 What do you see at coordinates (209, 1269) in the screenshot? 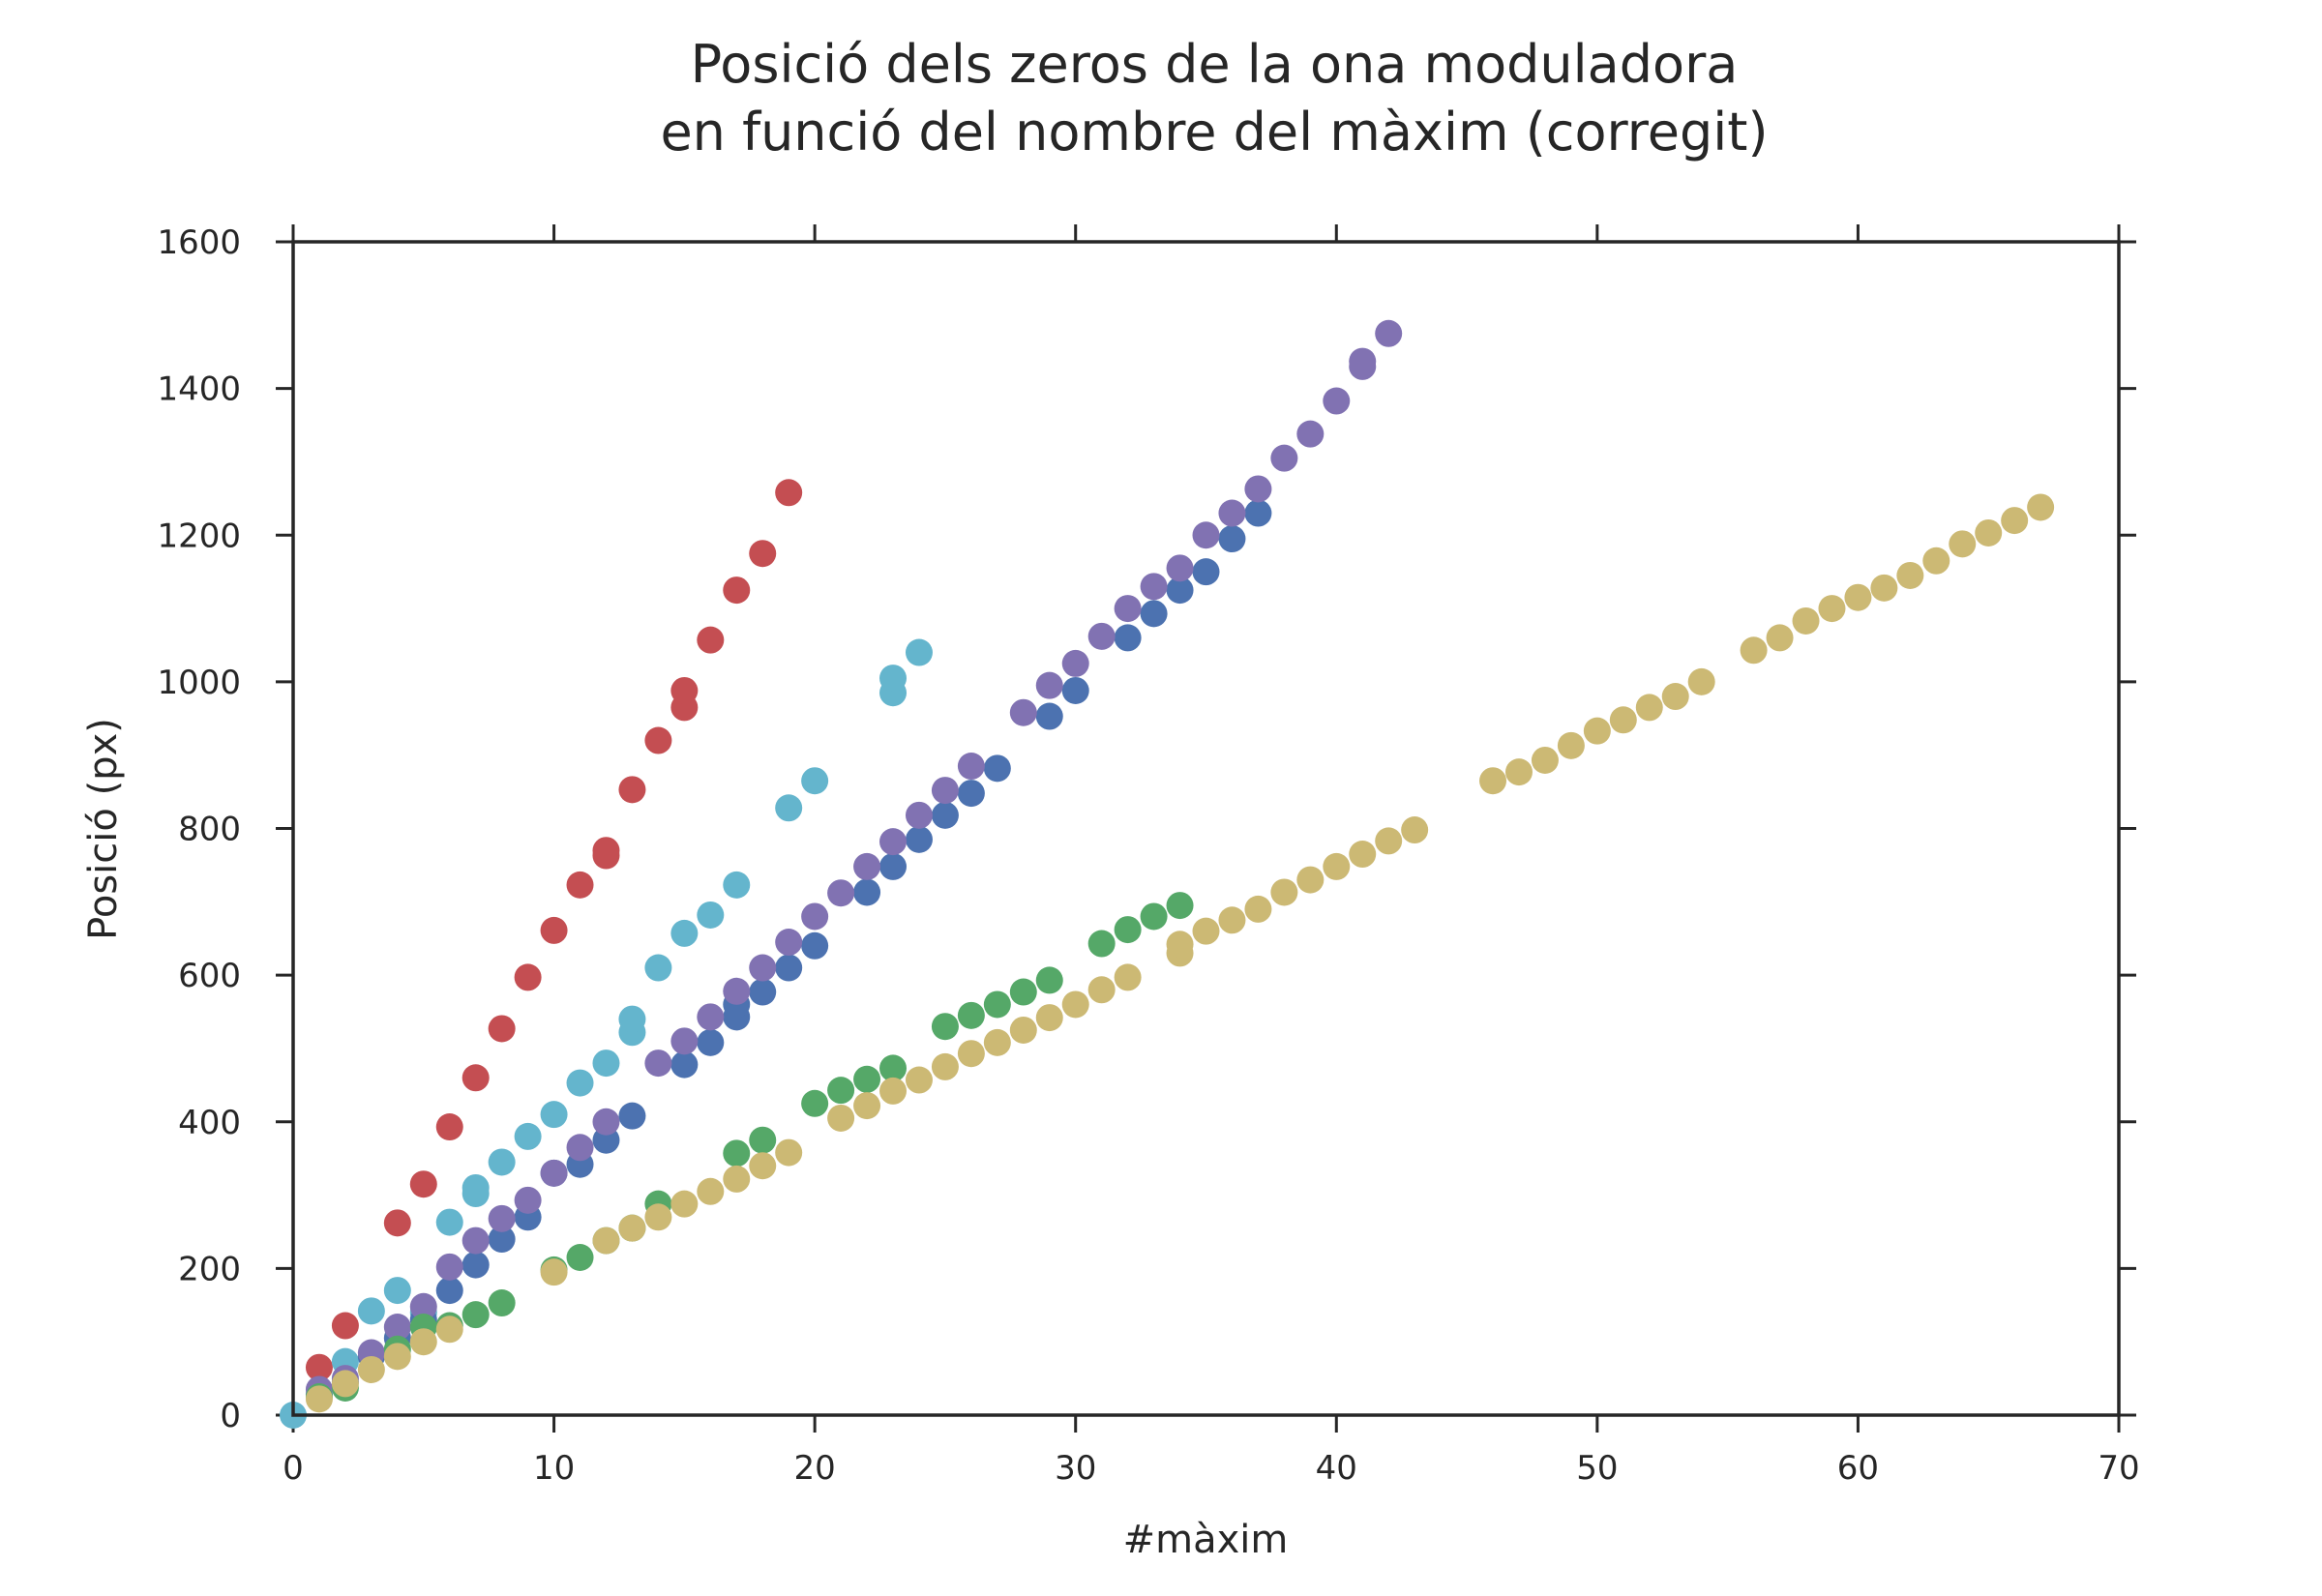
I see `y-tick-label: 200` at bounding box center [209, 1269].